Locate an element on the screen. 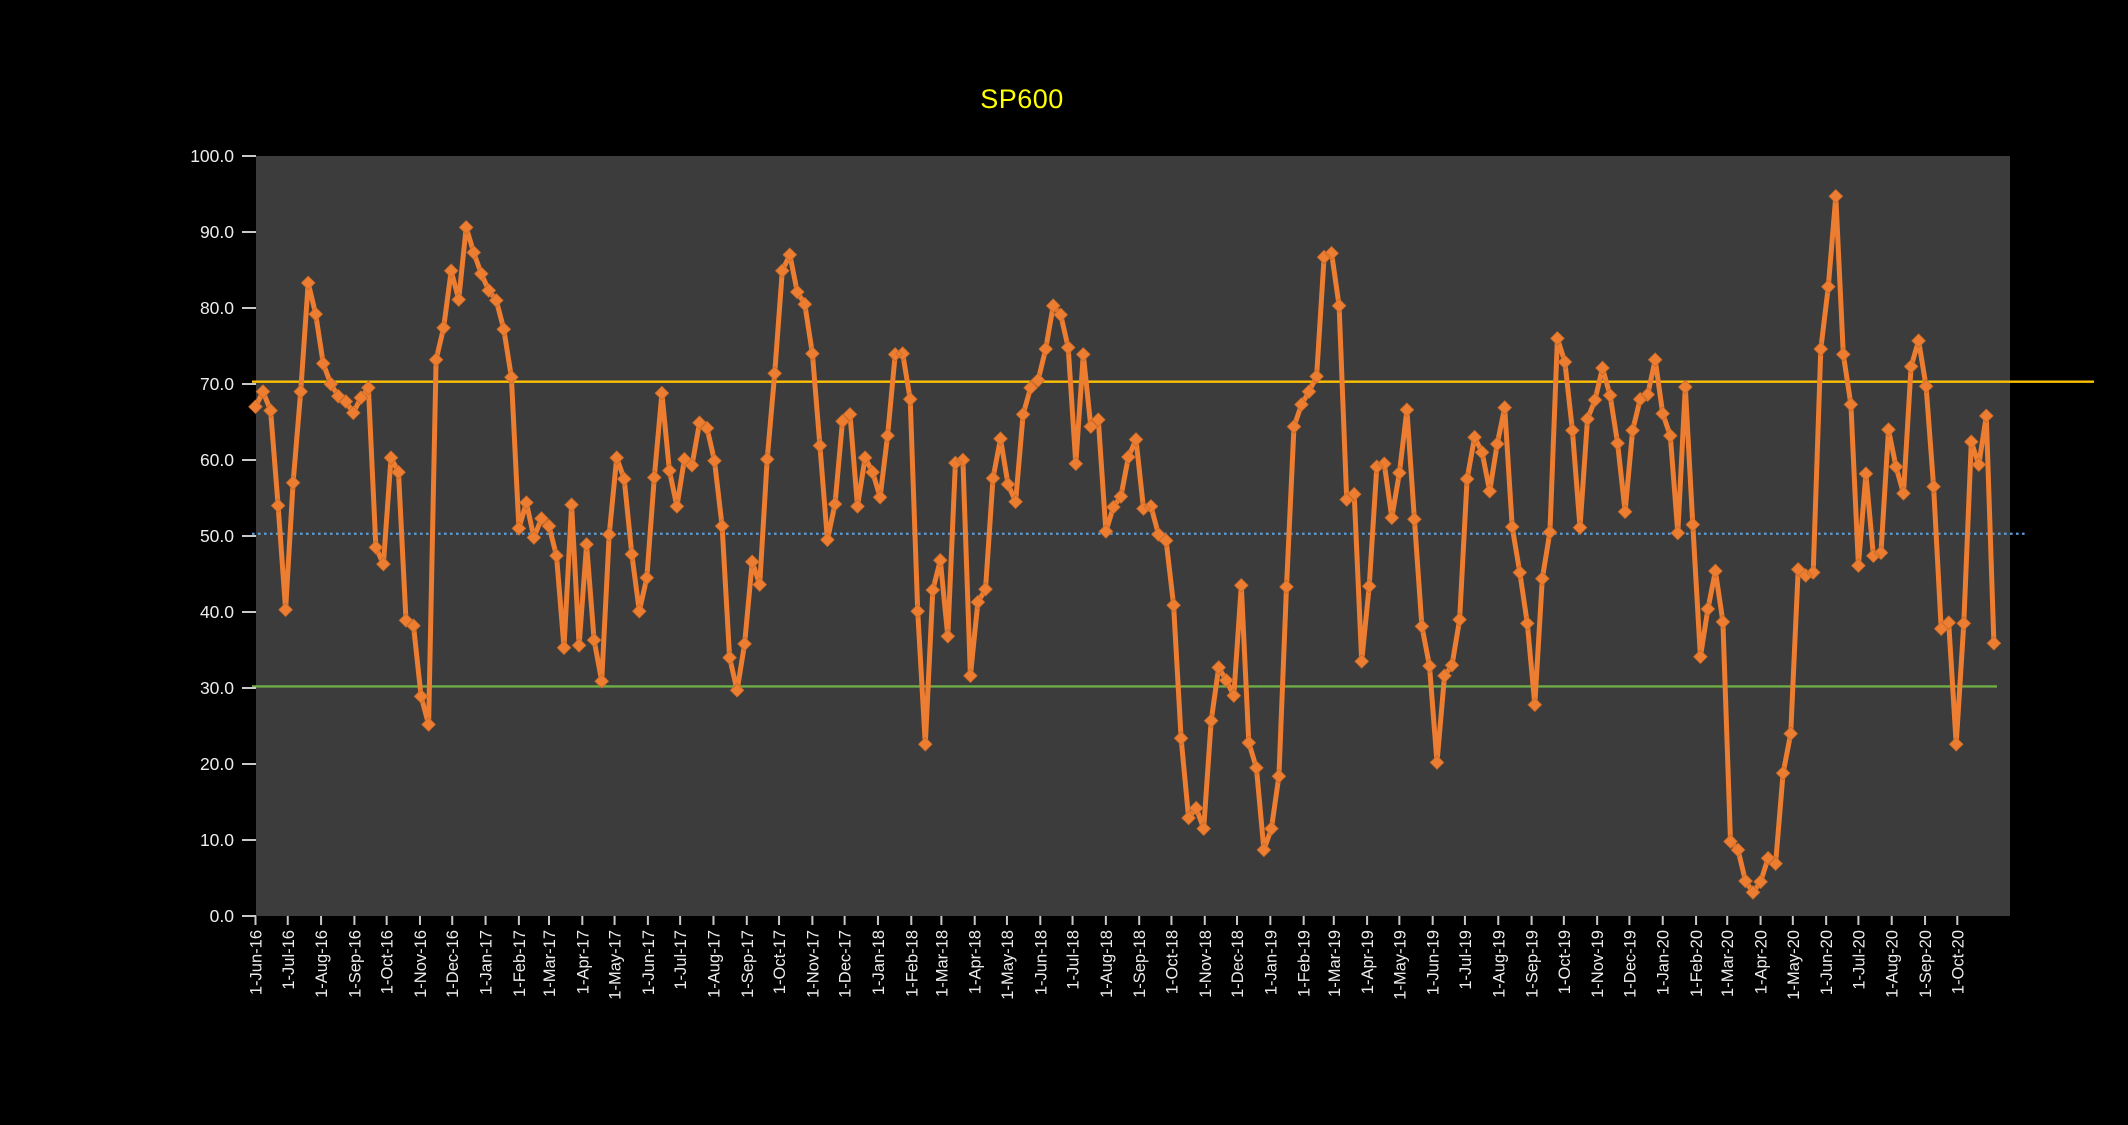 The height and width of the screenshot is (1125, 2128). y-axis-label: 70.0 is located at coordinates (217, 384).